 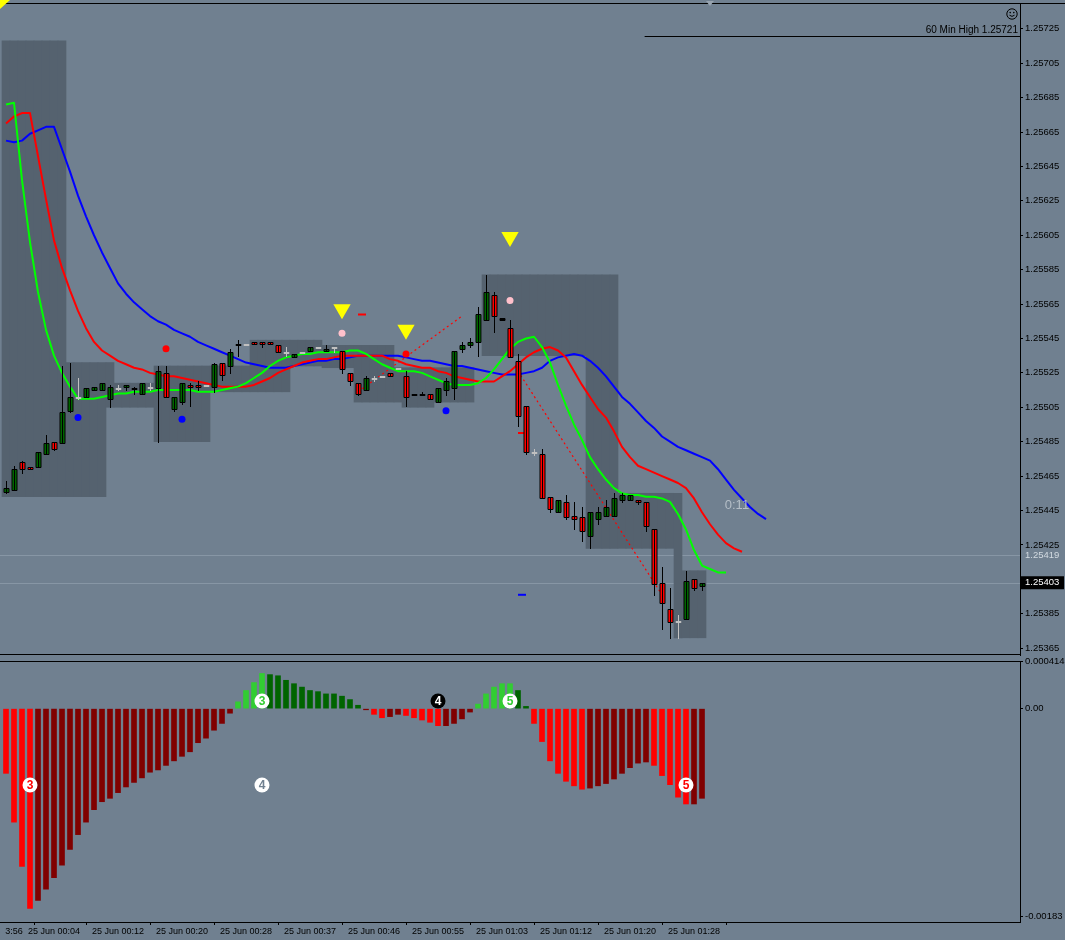 What do you see at coordinates (246, 930) in the screenshot?
I see `x-tick-label: 25 Jun 00:28` at bounding box center [246, 930].